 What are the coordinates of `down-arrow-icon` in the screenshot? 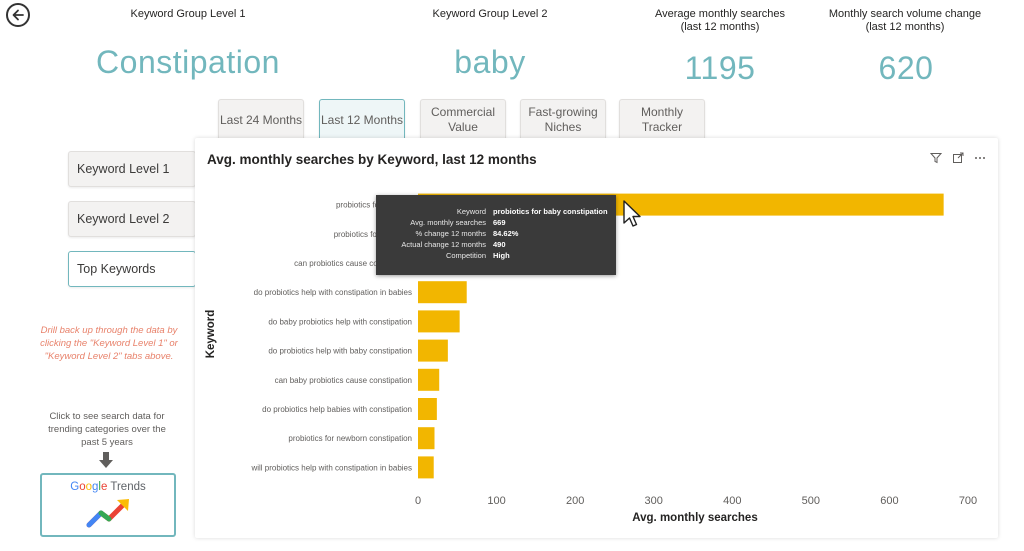 It's located at (106, 460).